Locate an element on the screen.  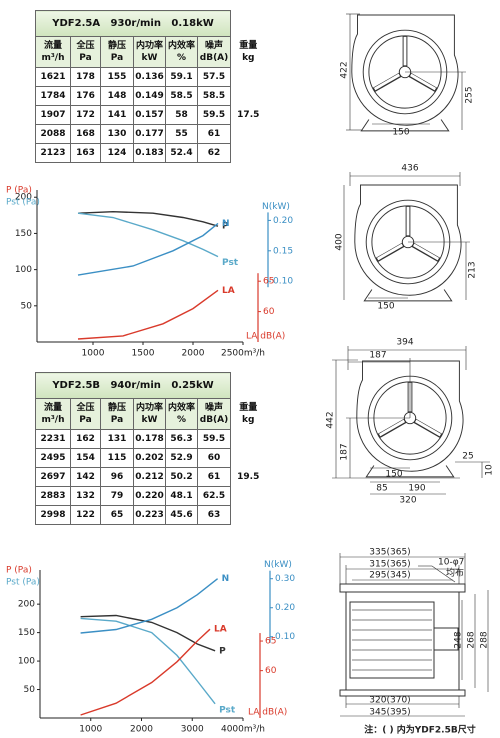
dimension-label: 335(365) is located at coordinates (389, 553).